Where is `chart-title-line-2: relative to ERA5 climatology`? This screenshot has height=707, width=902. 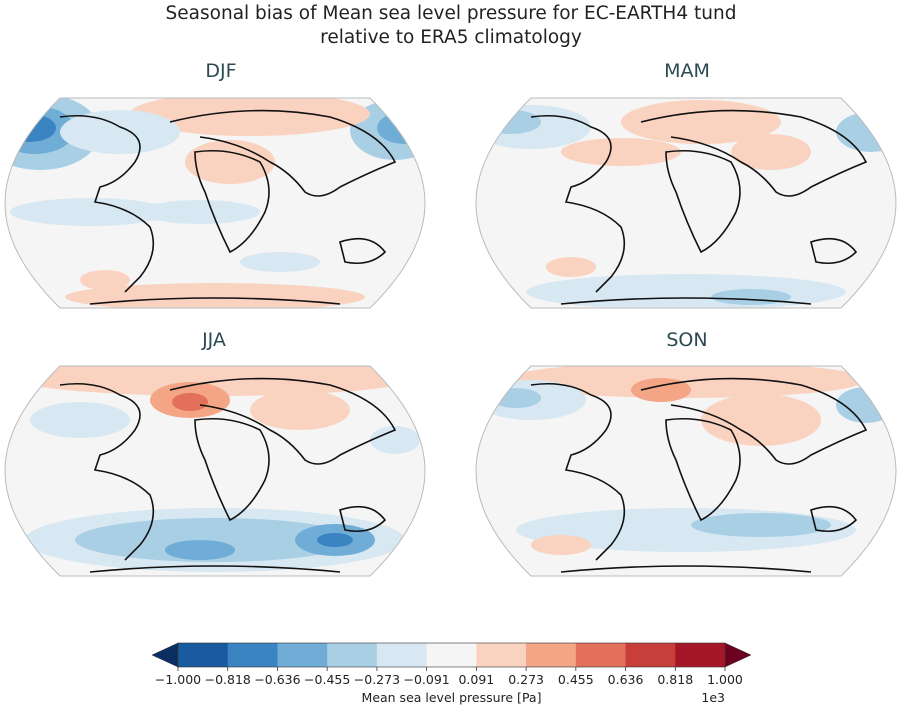
chart-title-line-2: relative to ERA5 climatology is located at coordinates (451, 37).